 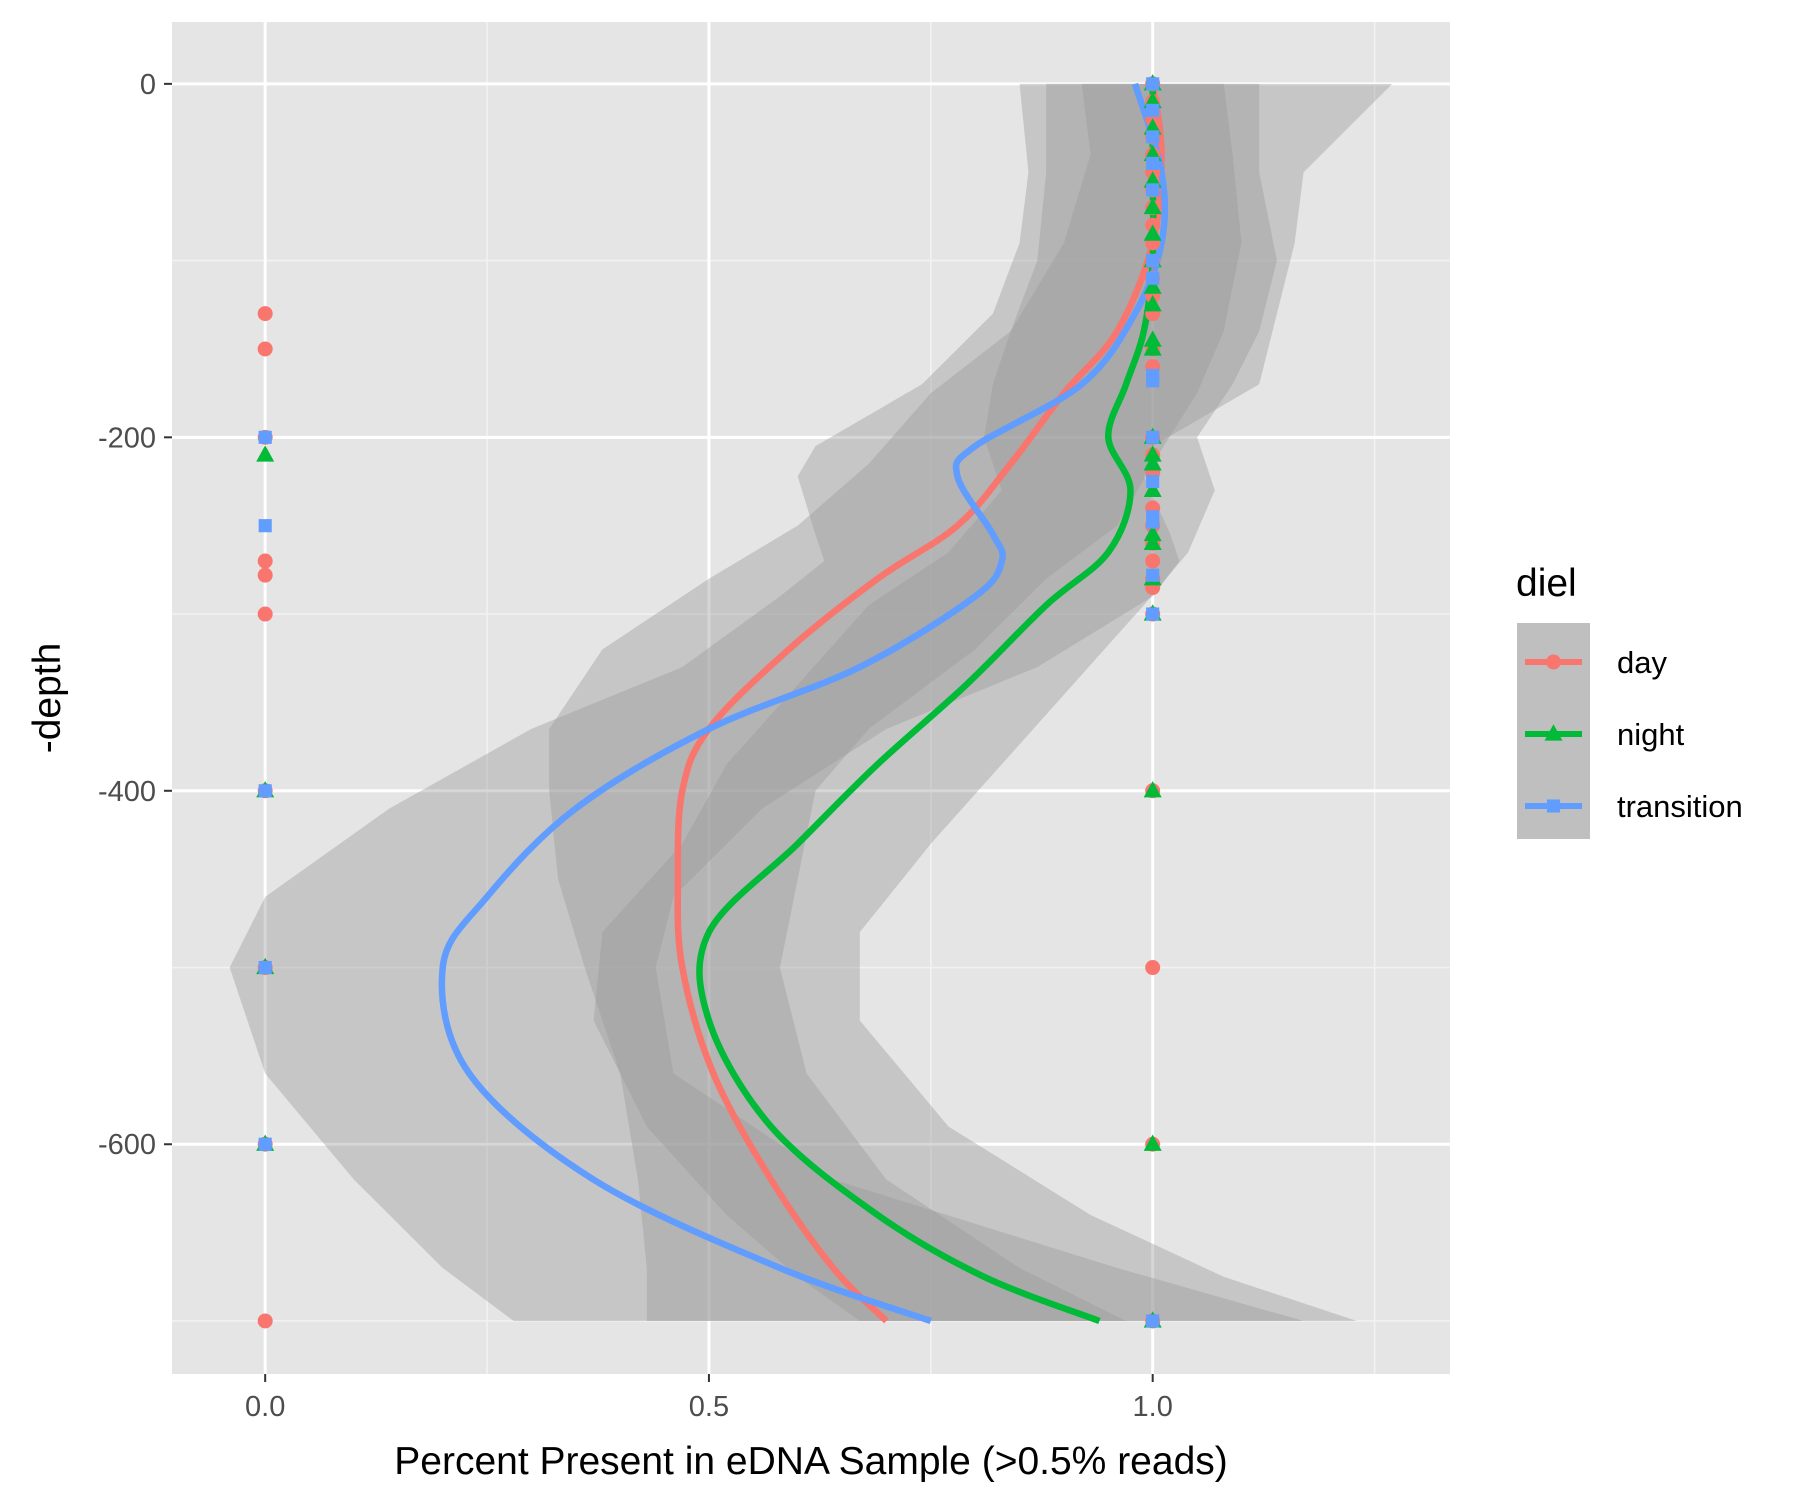 I want to click on y-tick-label: -400, so click(x=127, y=792).